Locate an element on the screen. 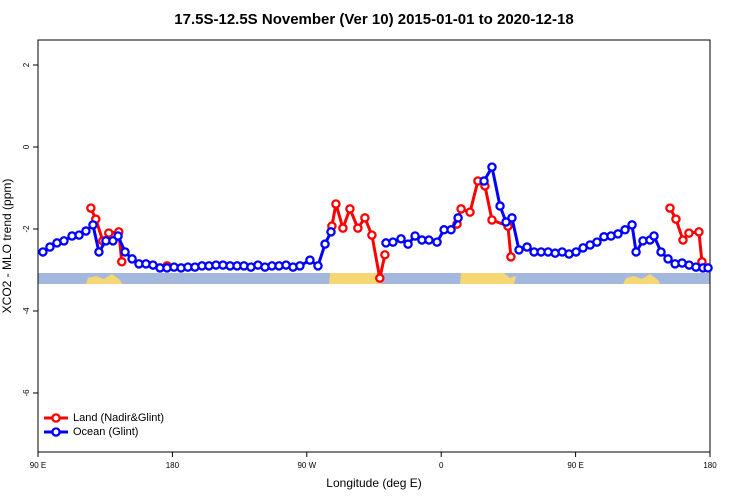 The image size is (750, 500). series-line is located at coordinates (358, 241).